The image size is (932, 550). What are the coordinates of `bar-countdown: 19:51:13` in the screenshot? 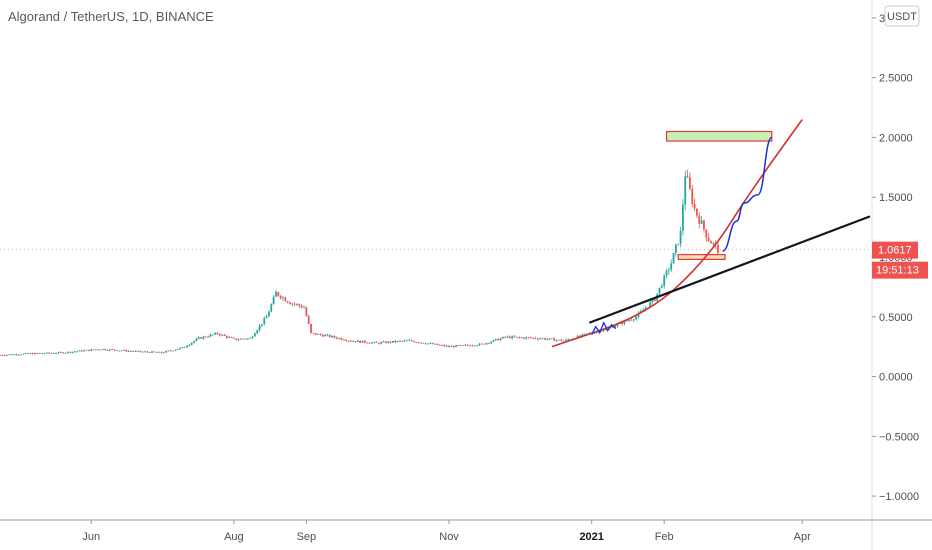 It's located at (897, 271).